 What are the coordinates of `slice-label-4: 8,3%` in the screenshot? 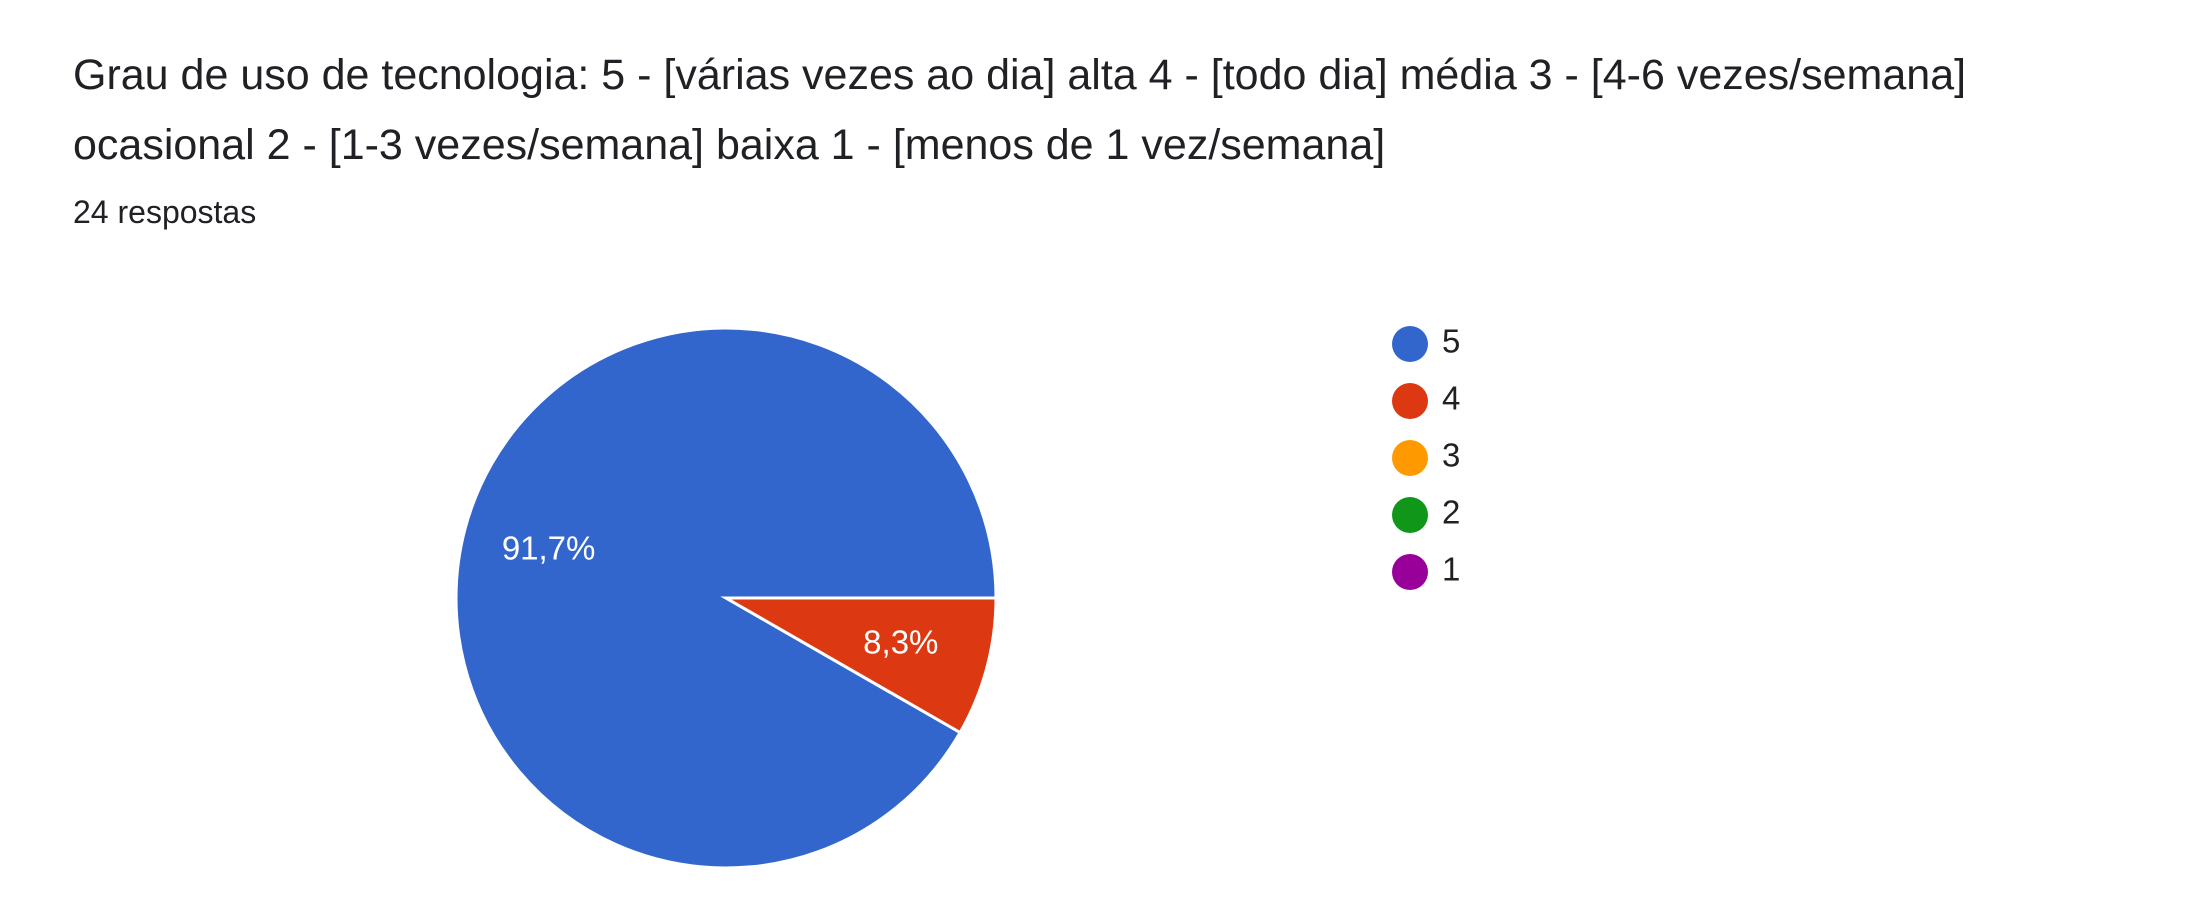 It's located at (900, 641).